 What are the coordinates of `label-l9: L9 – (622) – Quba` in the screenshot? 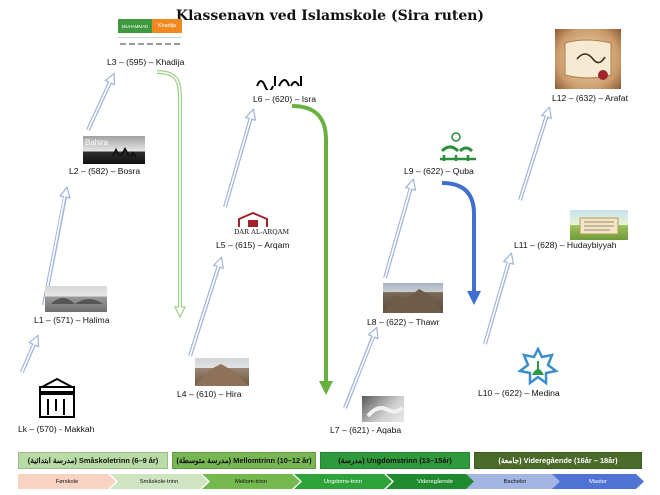 It's located at (439, 171).